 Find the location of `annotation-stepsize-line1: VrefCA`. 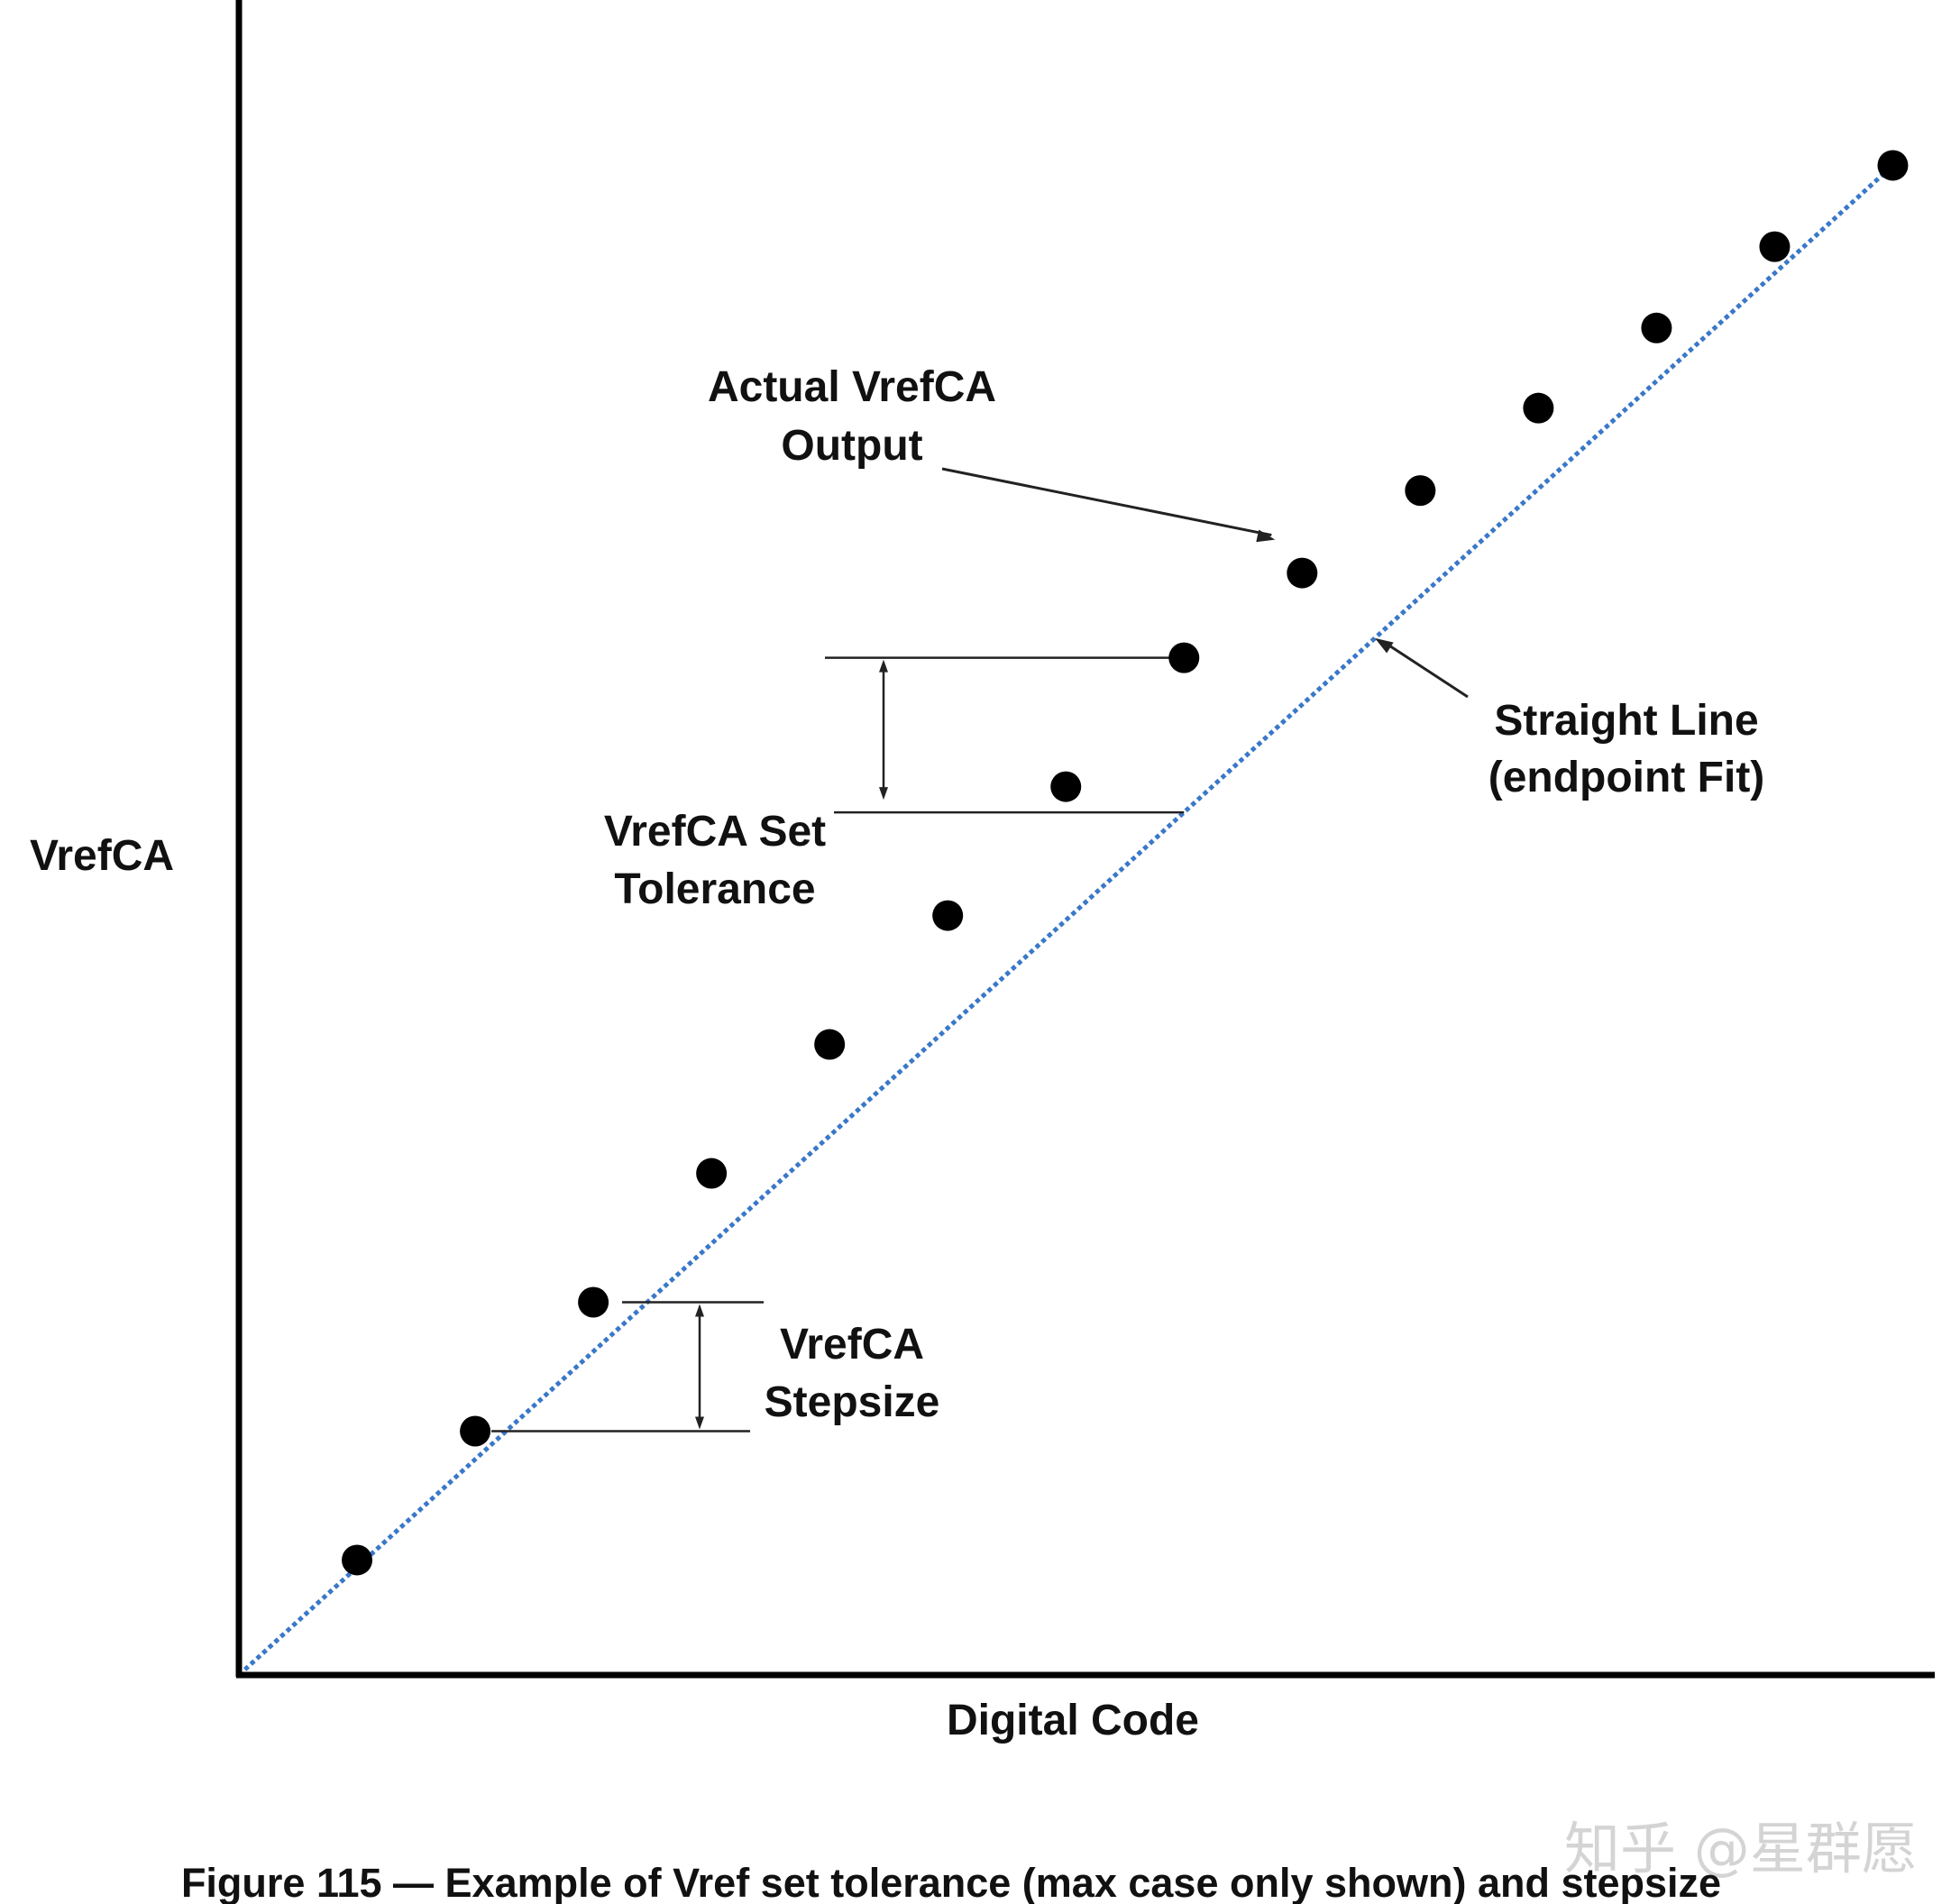

annotation-stepsize-line1: VrefCA is located at coordinates (852, 1344).